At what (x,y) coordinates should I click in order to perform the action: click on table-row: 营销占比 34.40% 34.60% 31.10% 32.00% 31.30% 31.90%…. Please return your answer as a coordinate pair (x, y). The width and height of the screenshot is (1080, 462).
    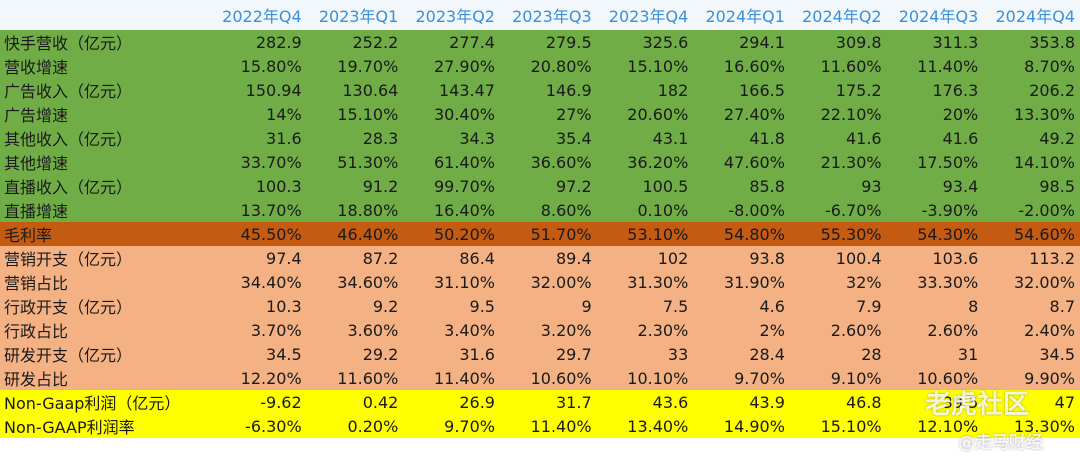
    Looking at the image, I should click on (540, 282).